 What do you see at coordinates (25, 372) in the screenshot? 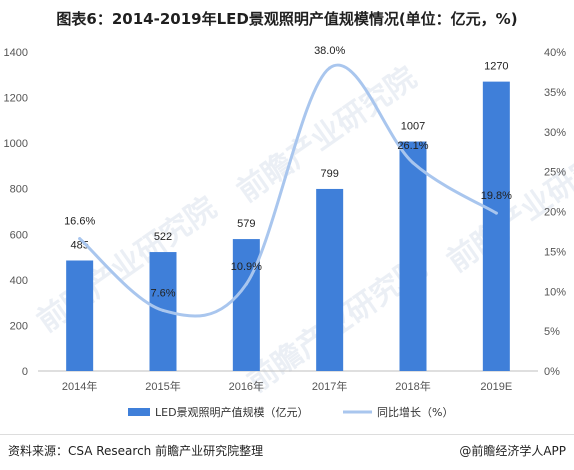
I see `y-left-tick-label: 0` at bounding box center [25, 372].